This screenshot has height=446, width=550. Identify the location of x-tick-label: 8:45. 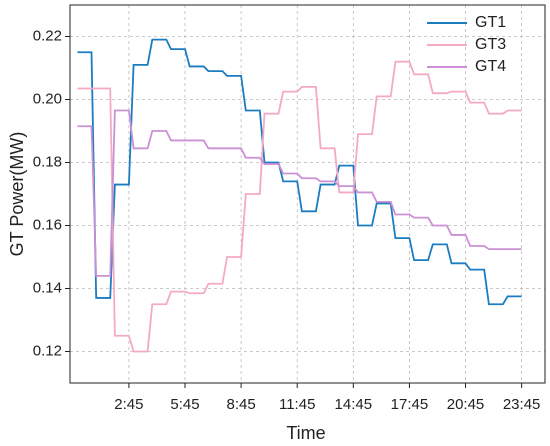
(241, 404).